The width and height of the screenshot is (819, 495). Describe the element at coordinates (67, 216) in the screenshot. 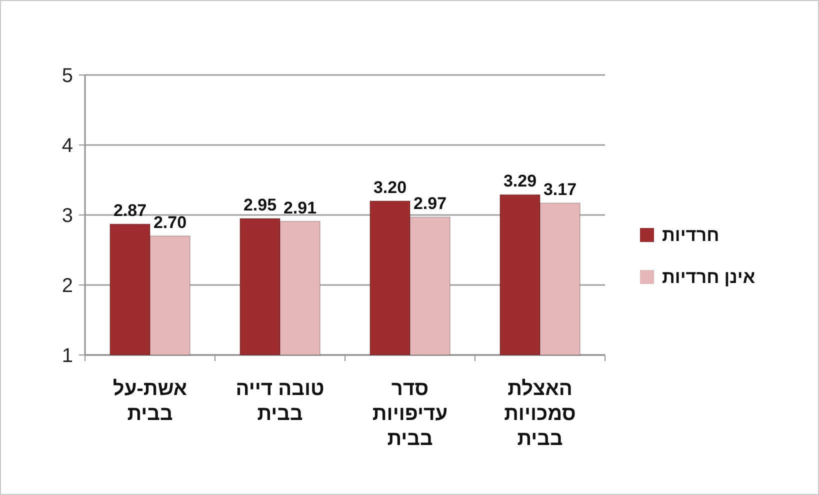

I see `y-tick-label: 3` at that location.